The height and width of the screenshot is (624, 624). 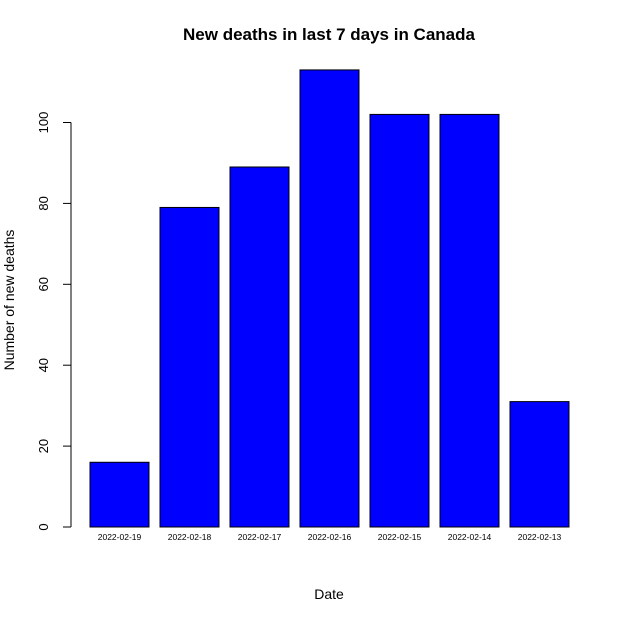 What do you see at coordinates (43, 203) in the screenshot?
I see `y-tick-label: 80` at bounding box center [43, 203].